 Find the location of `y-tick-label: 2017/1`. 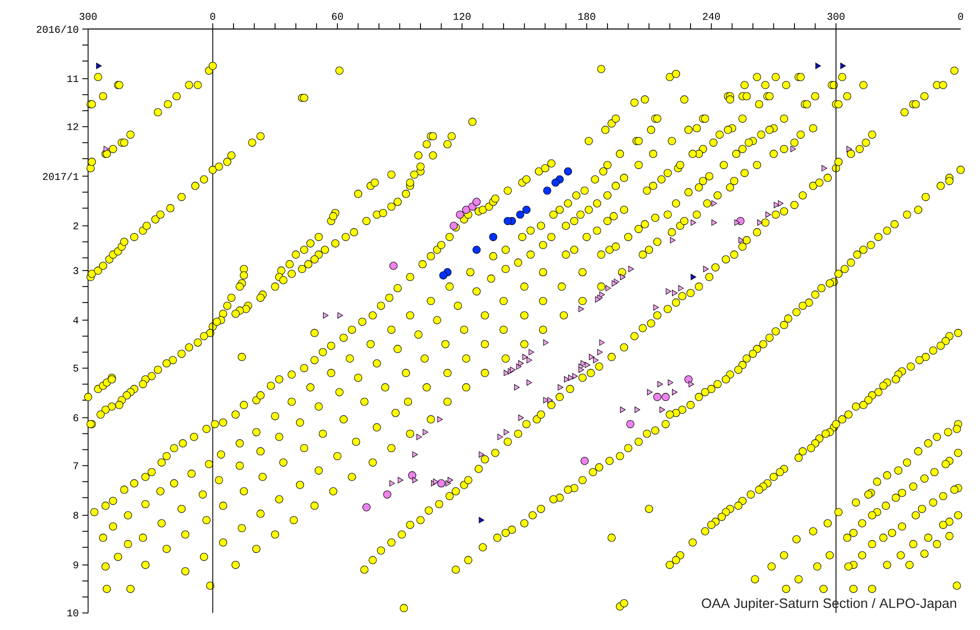

y-tick-label: 2017/1 is located at coordinates (60, 176).